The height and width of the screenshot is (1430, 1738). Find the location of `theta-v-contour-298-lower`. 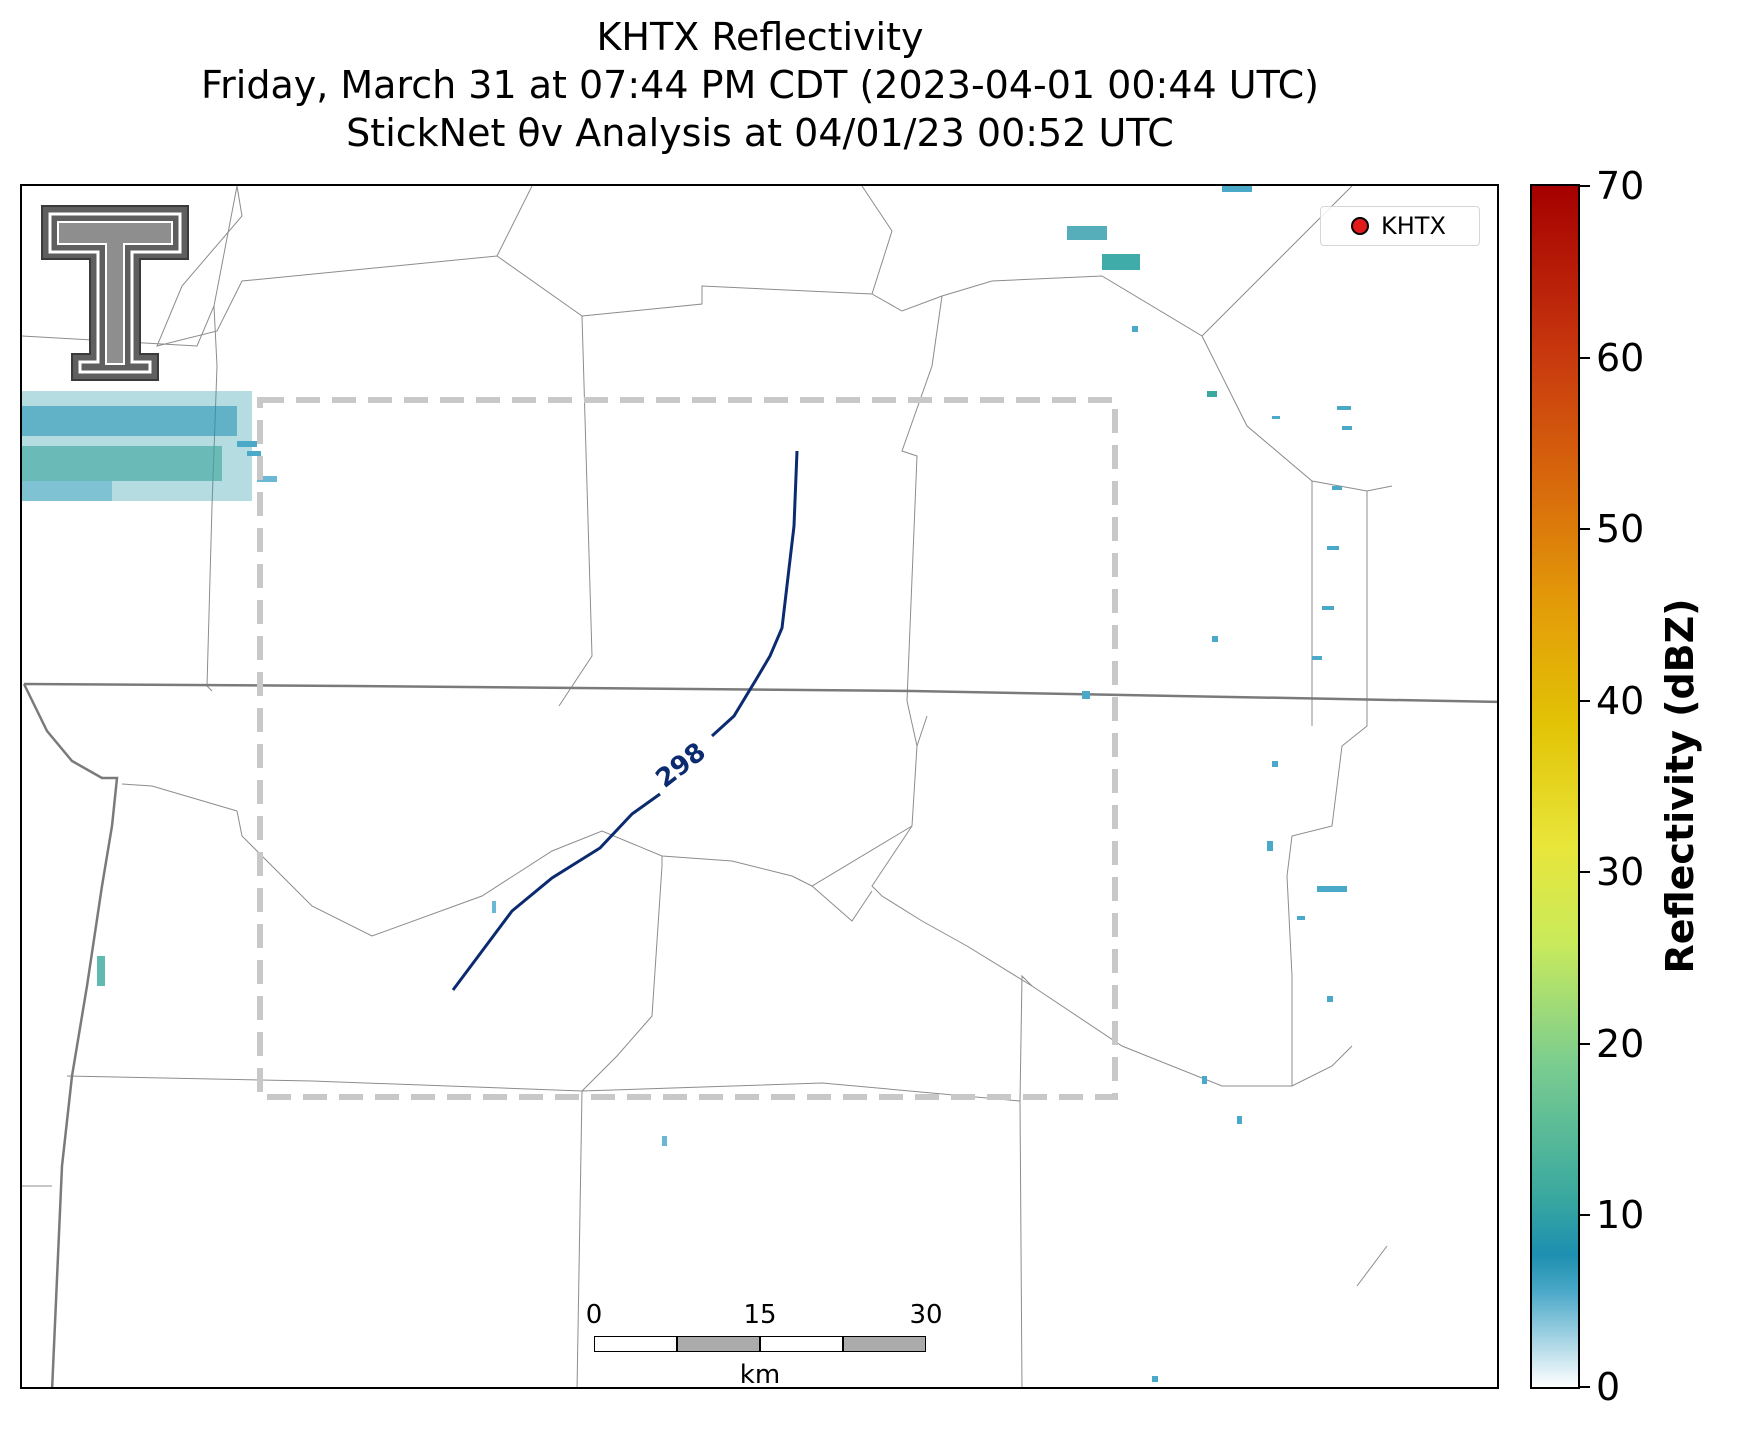

theta-v-contour-298-lower is located at coordinates (556, 891).